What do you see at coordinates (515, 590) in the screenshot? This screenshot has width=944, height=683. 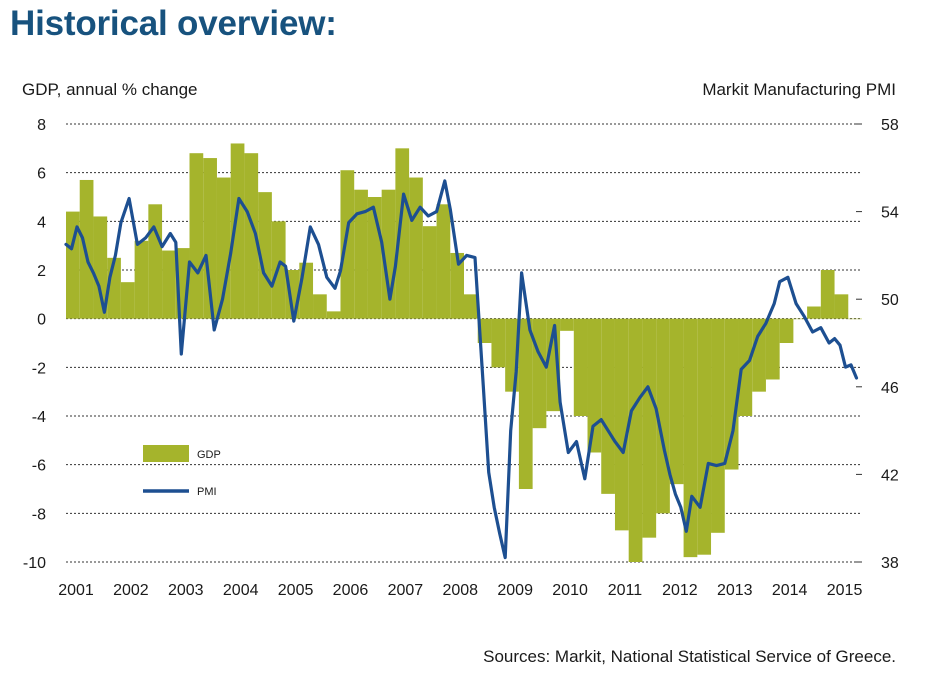 I see `x-tick-label: 2009` at bounding box center [515, 590].